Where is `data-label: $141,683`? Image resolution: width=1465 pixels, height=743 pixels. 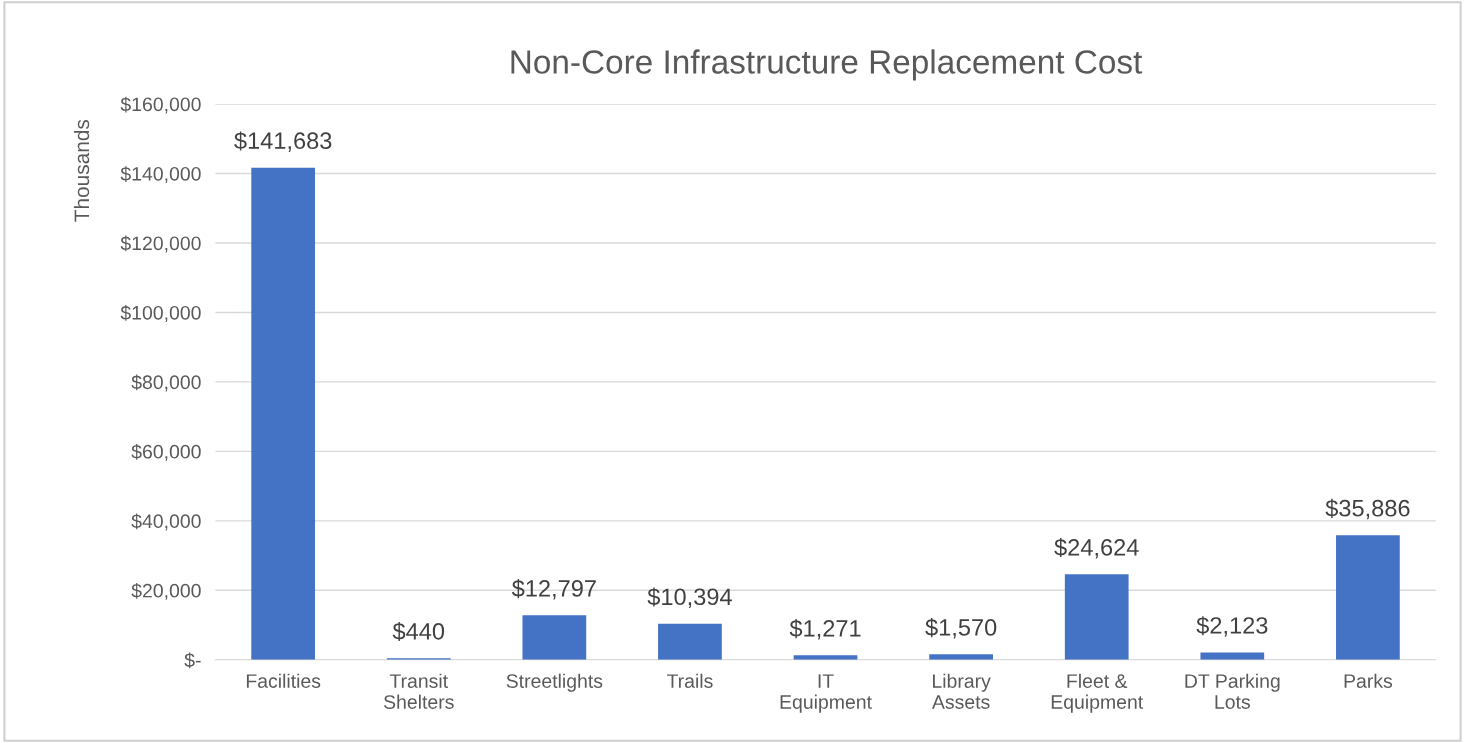
data-label: $141,683 is located at coordinates (283, 141).